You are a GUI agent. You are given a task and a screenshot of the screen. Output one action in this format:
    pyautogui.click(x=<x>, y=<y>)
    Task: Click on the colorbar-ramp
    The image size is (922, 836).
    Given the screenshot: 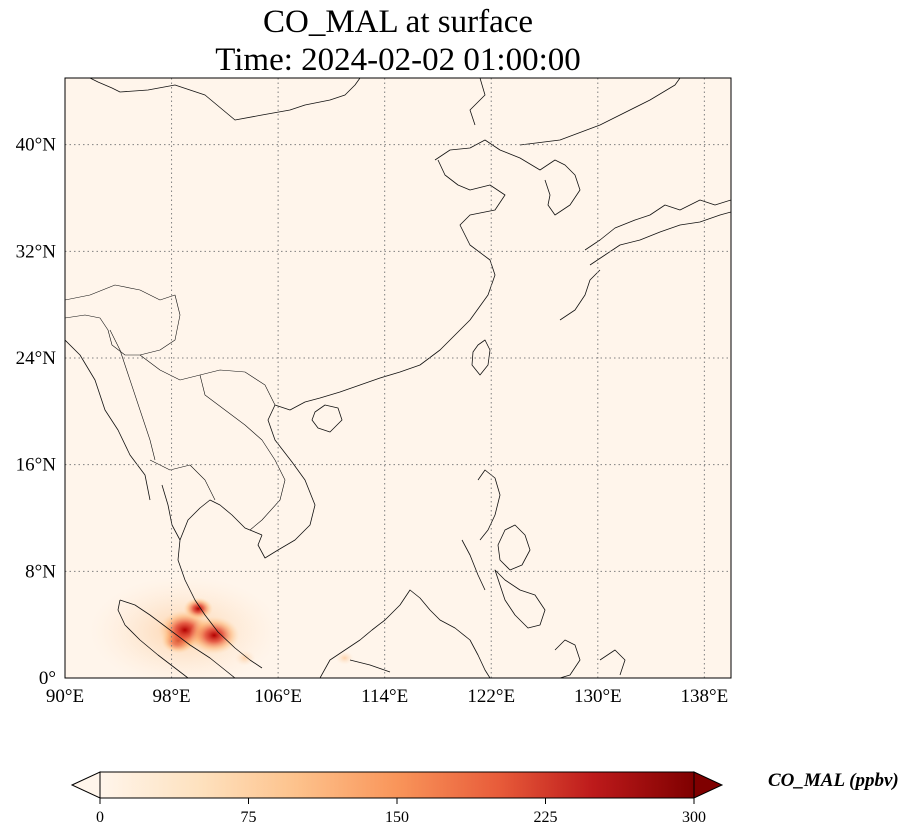 What is the action you would take?
    pyautogui.click(x=397, y=785)
    